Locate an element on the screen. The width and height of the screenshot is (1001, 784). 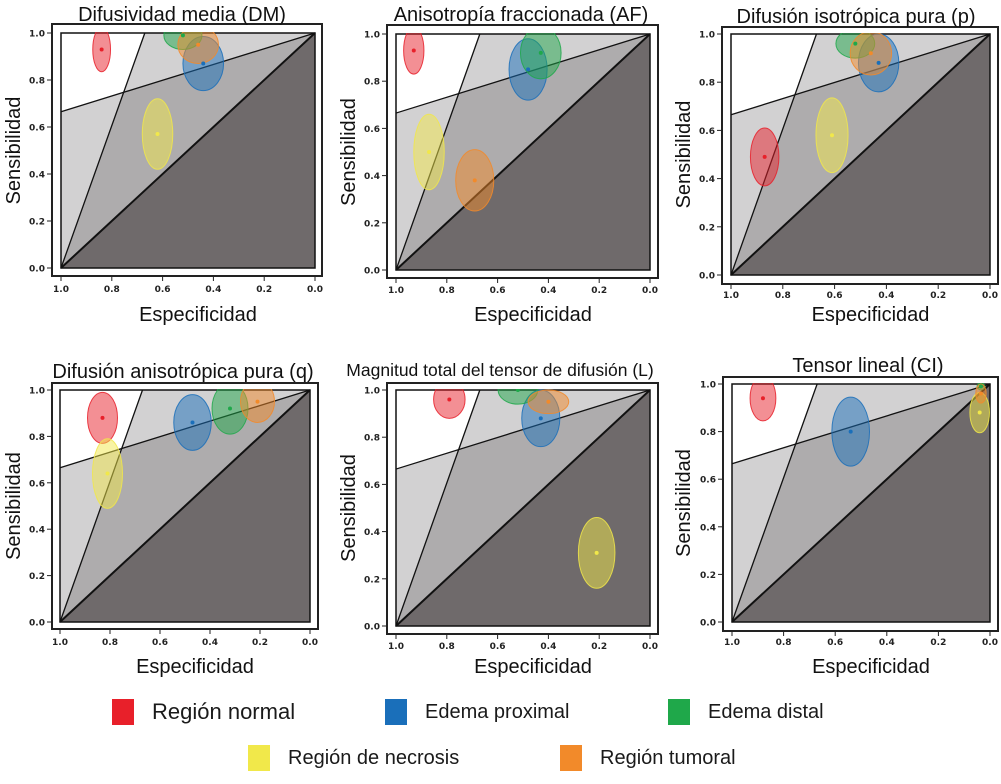
legend-item-normal: Región normal is located at coordinates (203, 712).